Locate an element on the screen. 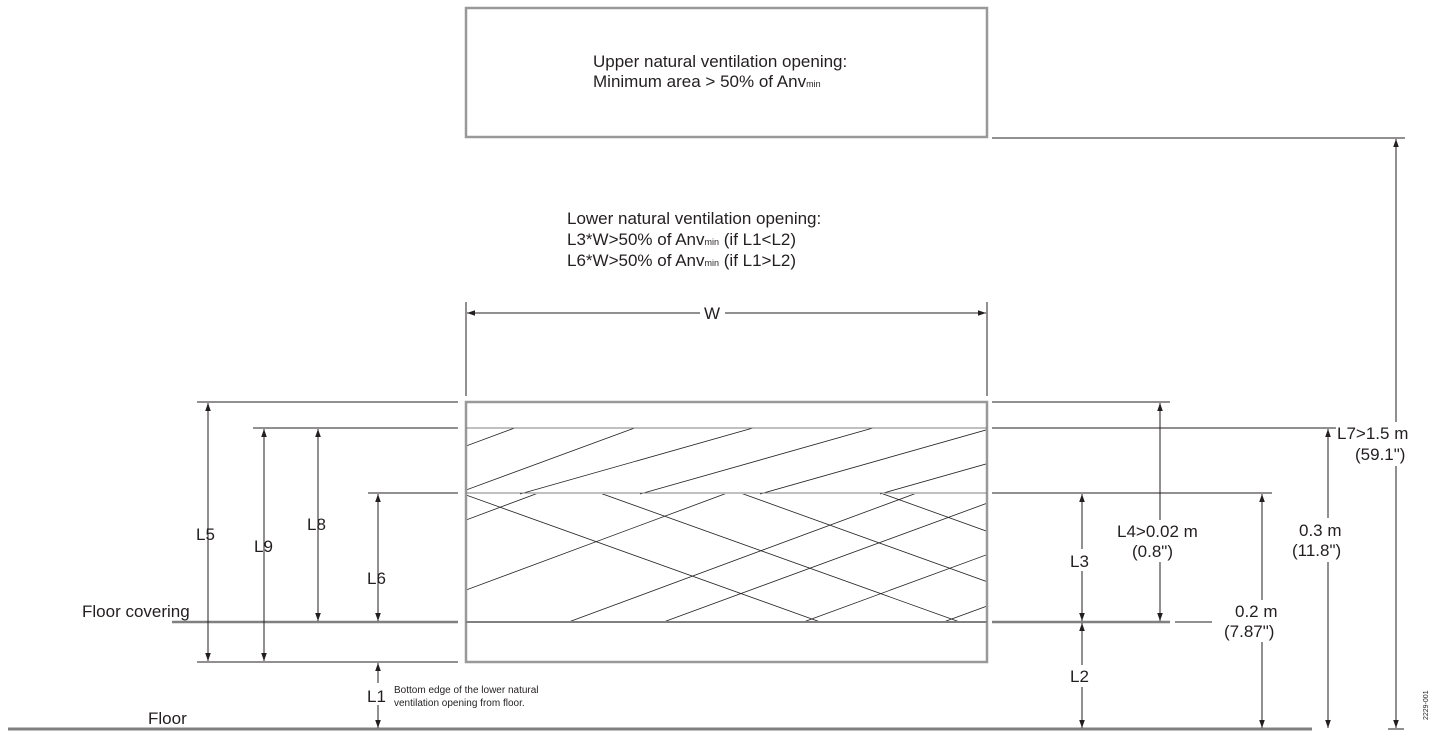 The image size is (1438, 734). dim-03-label: 0.3 m is located at coordinates (1320, 530).